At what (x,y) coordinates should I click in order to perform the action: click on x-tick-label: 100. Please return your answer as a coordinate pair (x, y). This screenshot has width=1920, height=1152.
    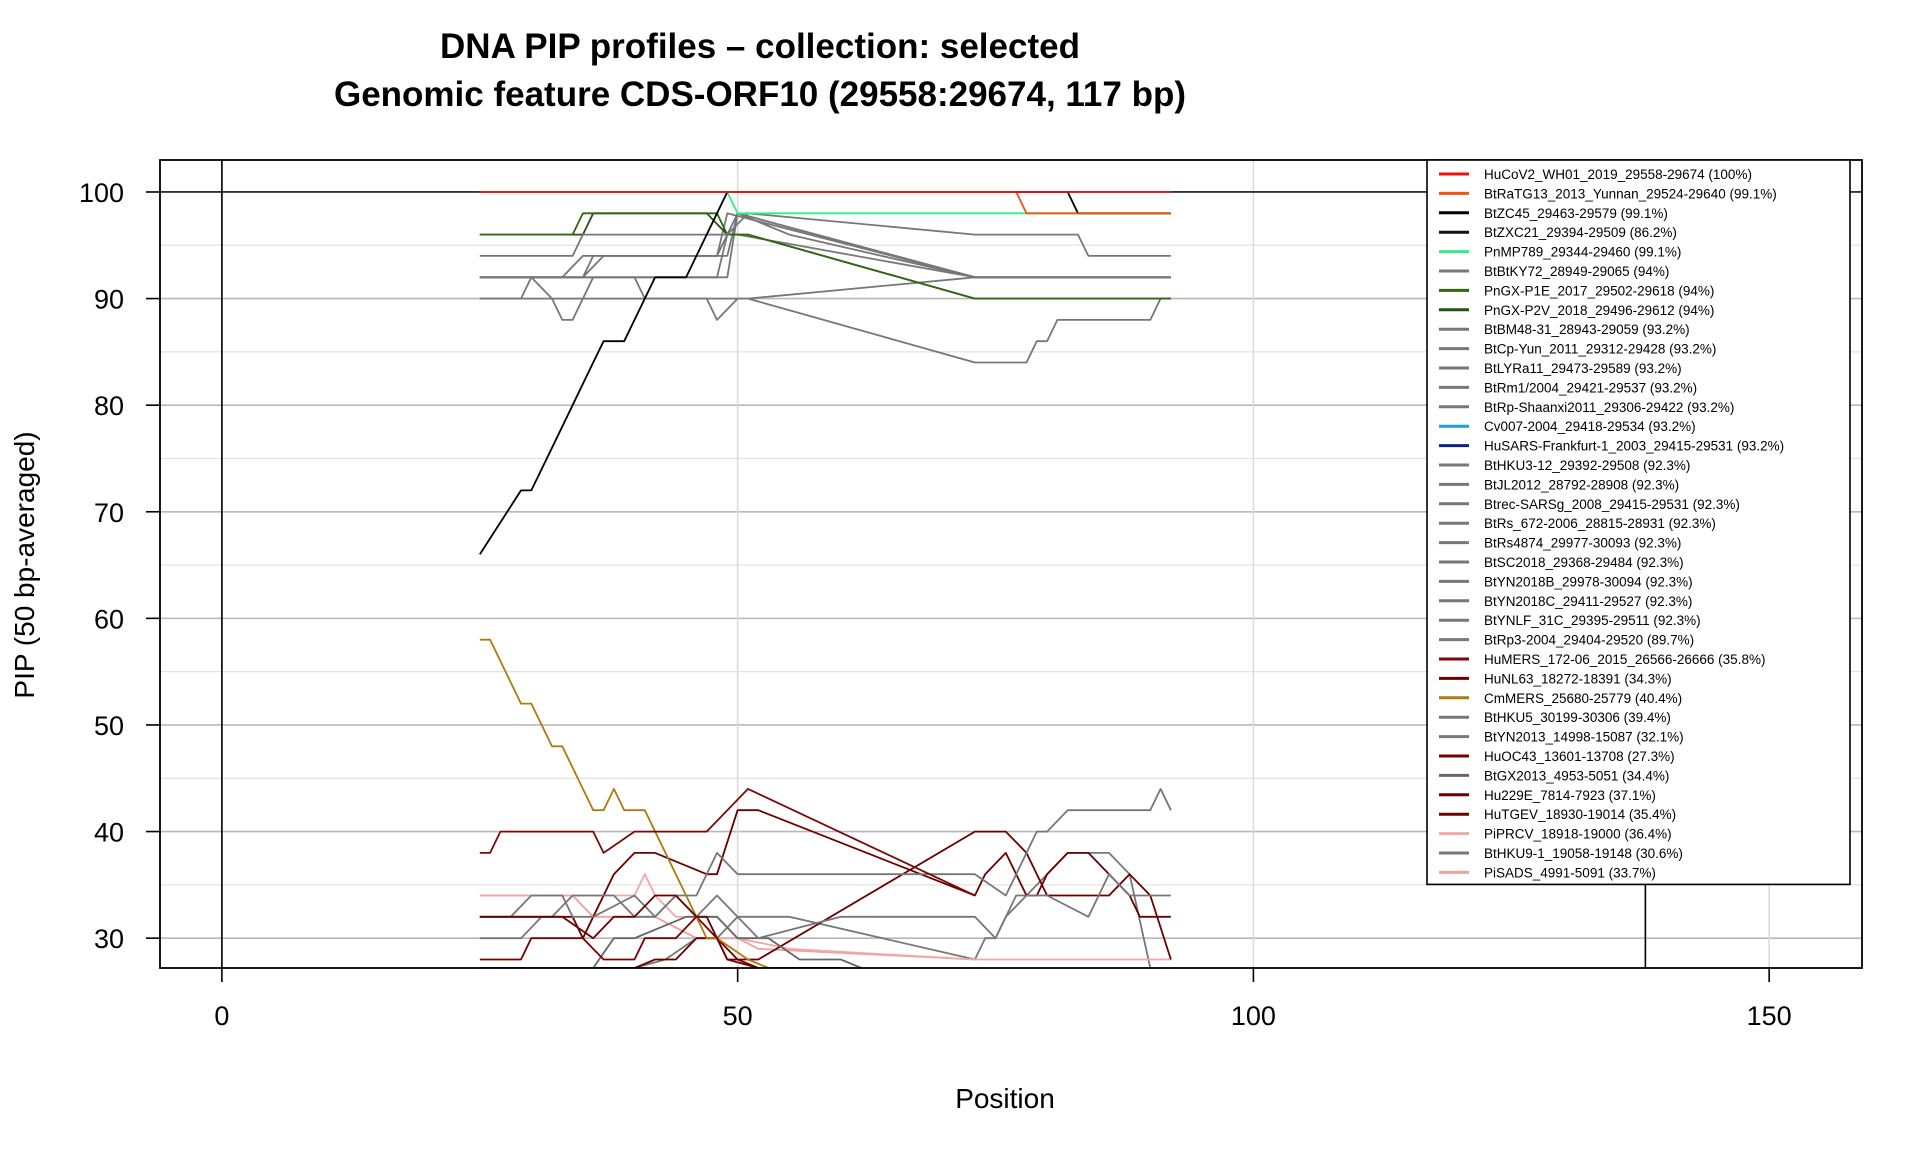
    Looking at the image, I should click on (1253, 1016).